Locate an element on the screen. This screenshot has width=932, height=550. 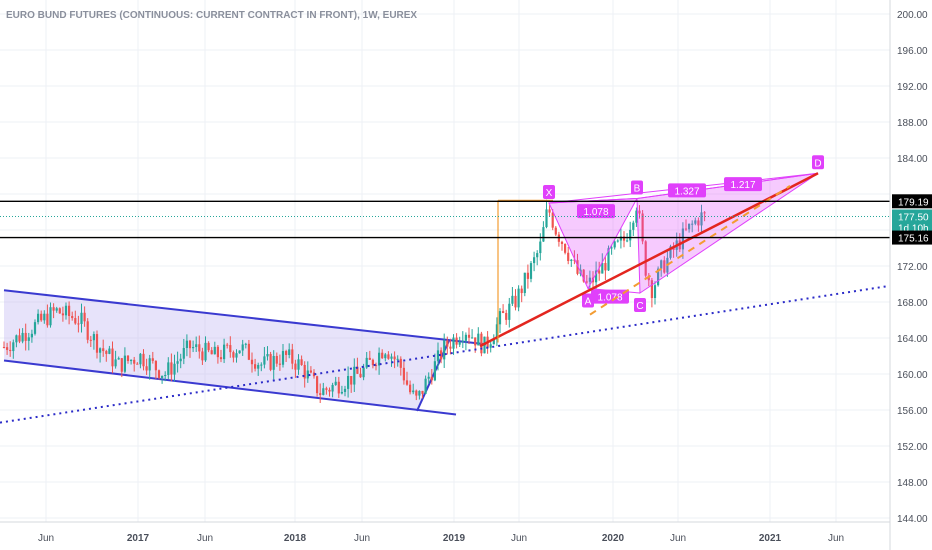
ratio-label: 1.217 is located at coordinates (742, 185).